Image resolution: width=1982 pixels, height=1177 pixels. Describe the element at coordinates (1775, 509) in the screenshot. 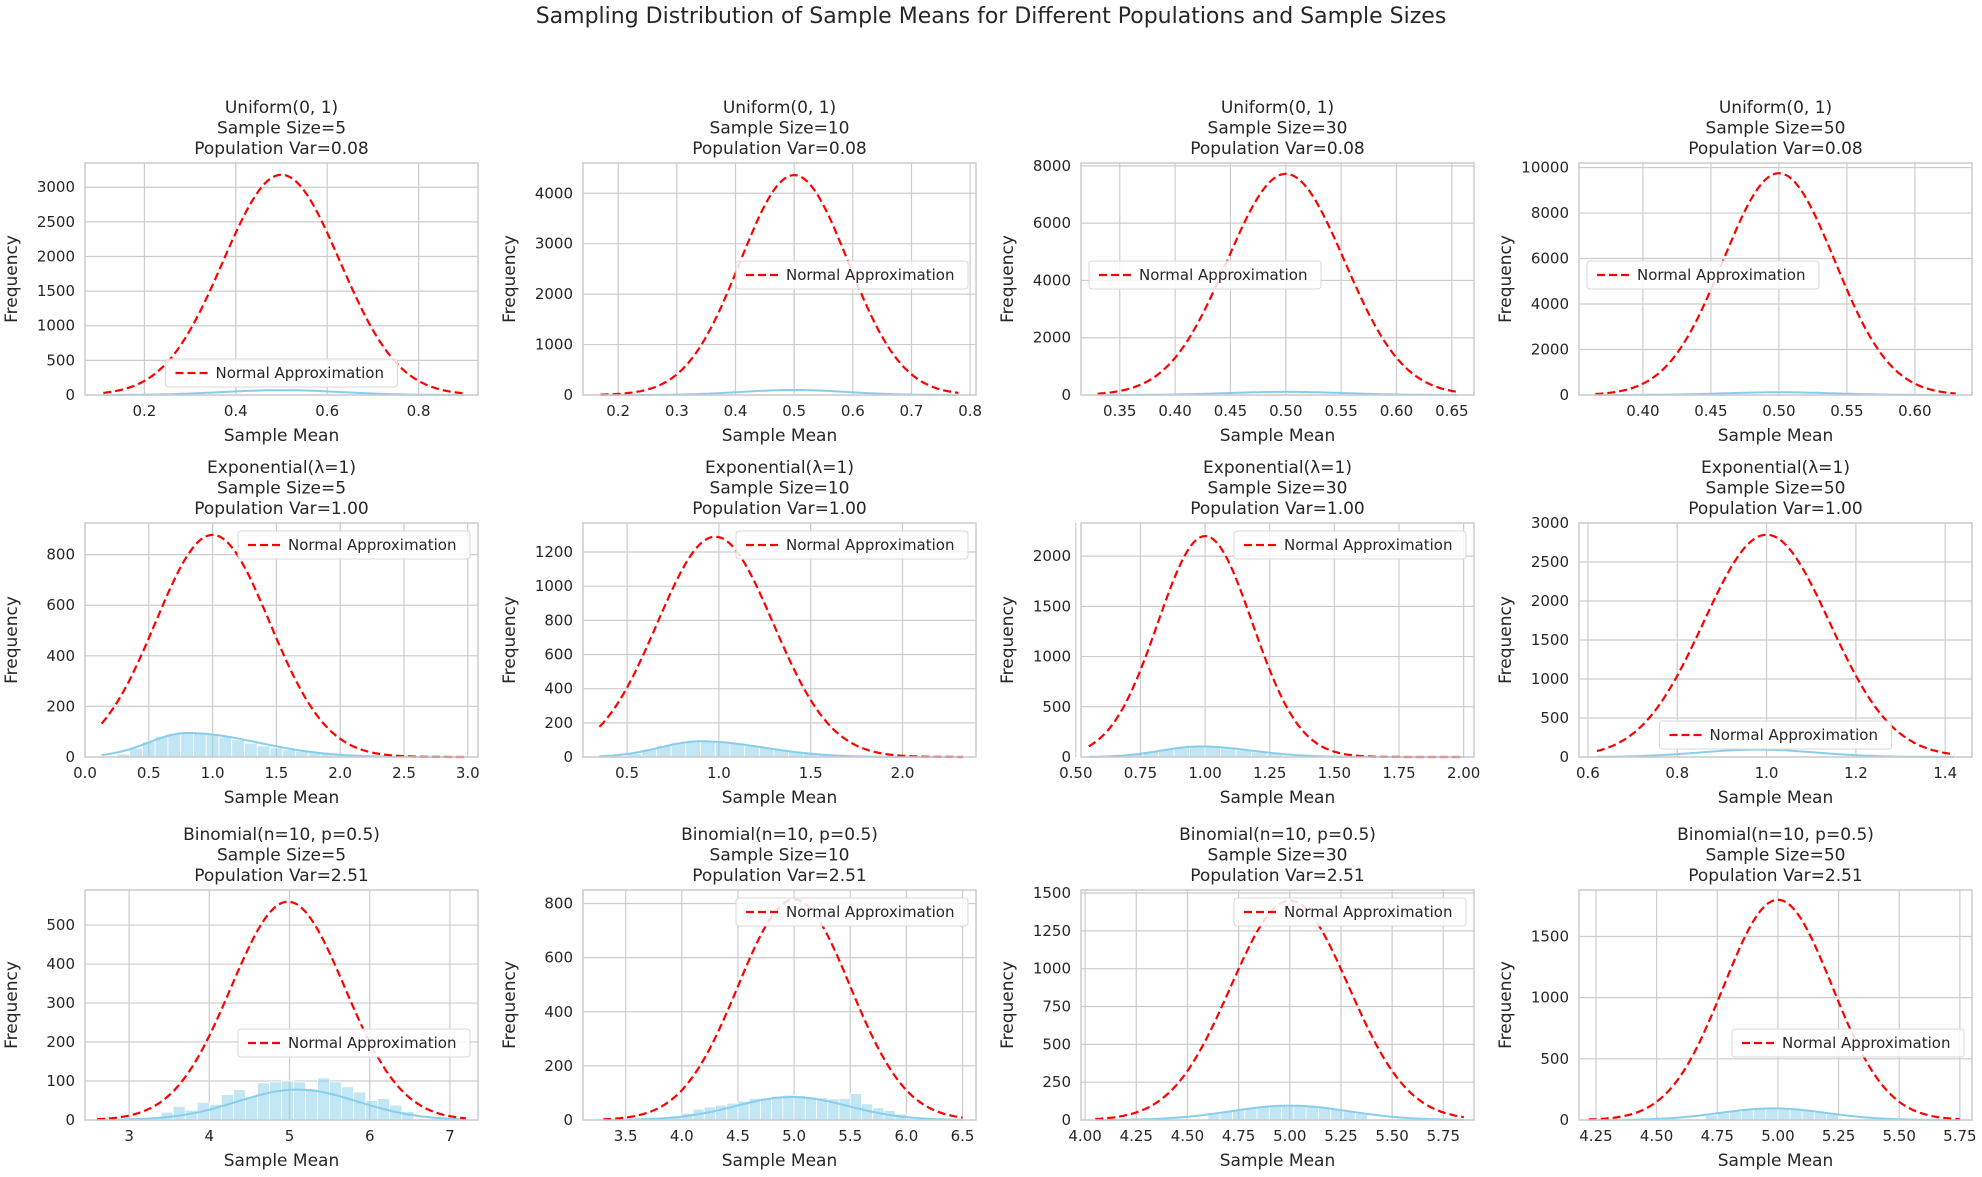

I see `subplot-title: Population Var=1.00` at that location.